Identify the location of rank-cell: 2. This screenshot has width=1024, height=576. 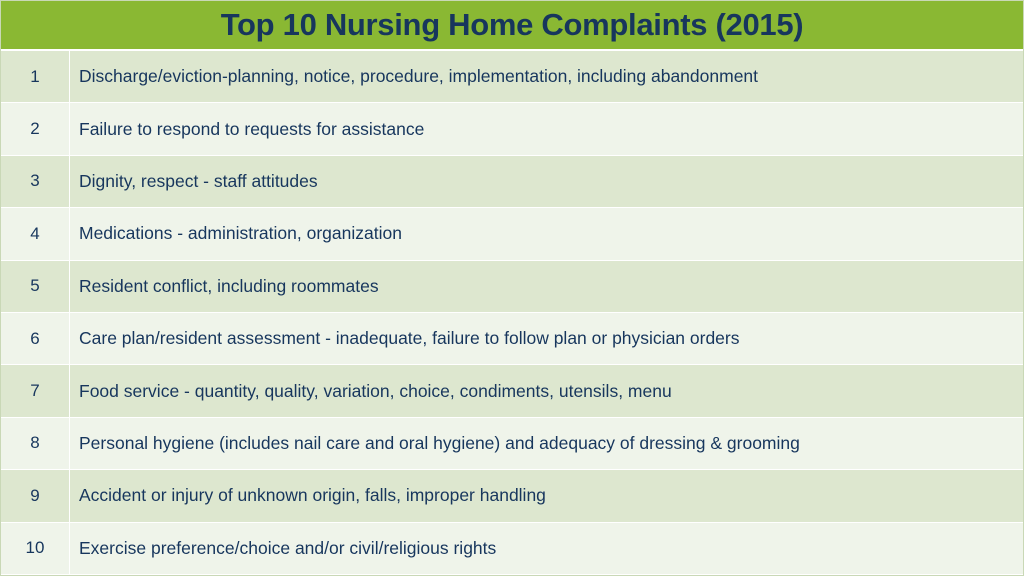
(35, 129).